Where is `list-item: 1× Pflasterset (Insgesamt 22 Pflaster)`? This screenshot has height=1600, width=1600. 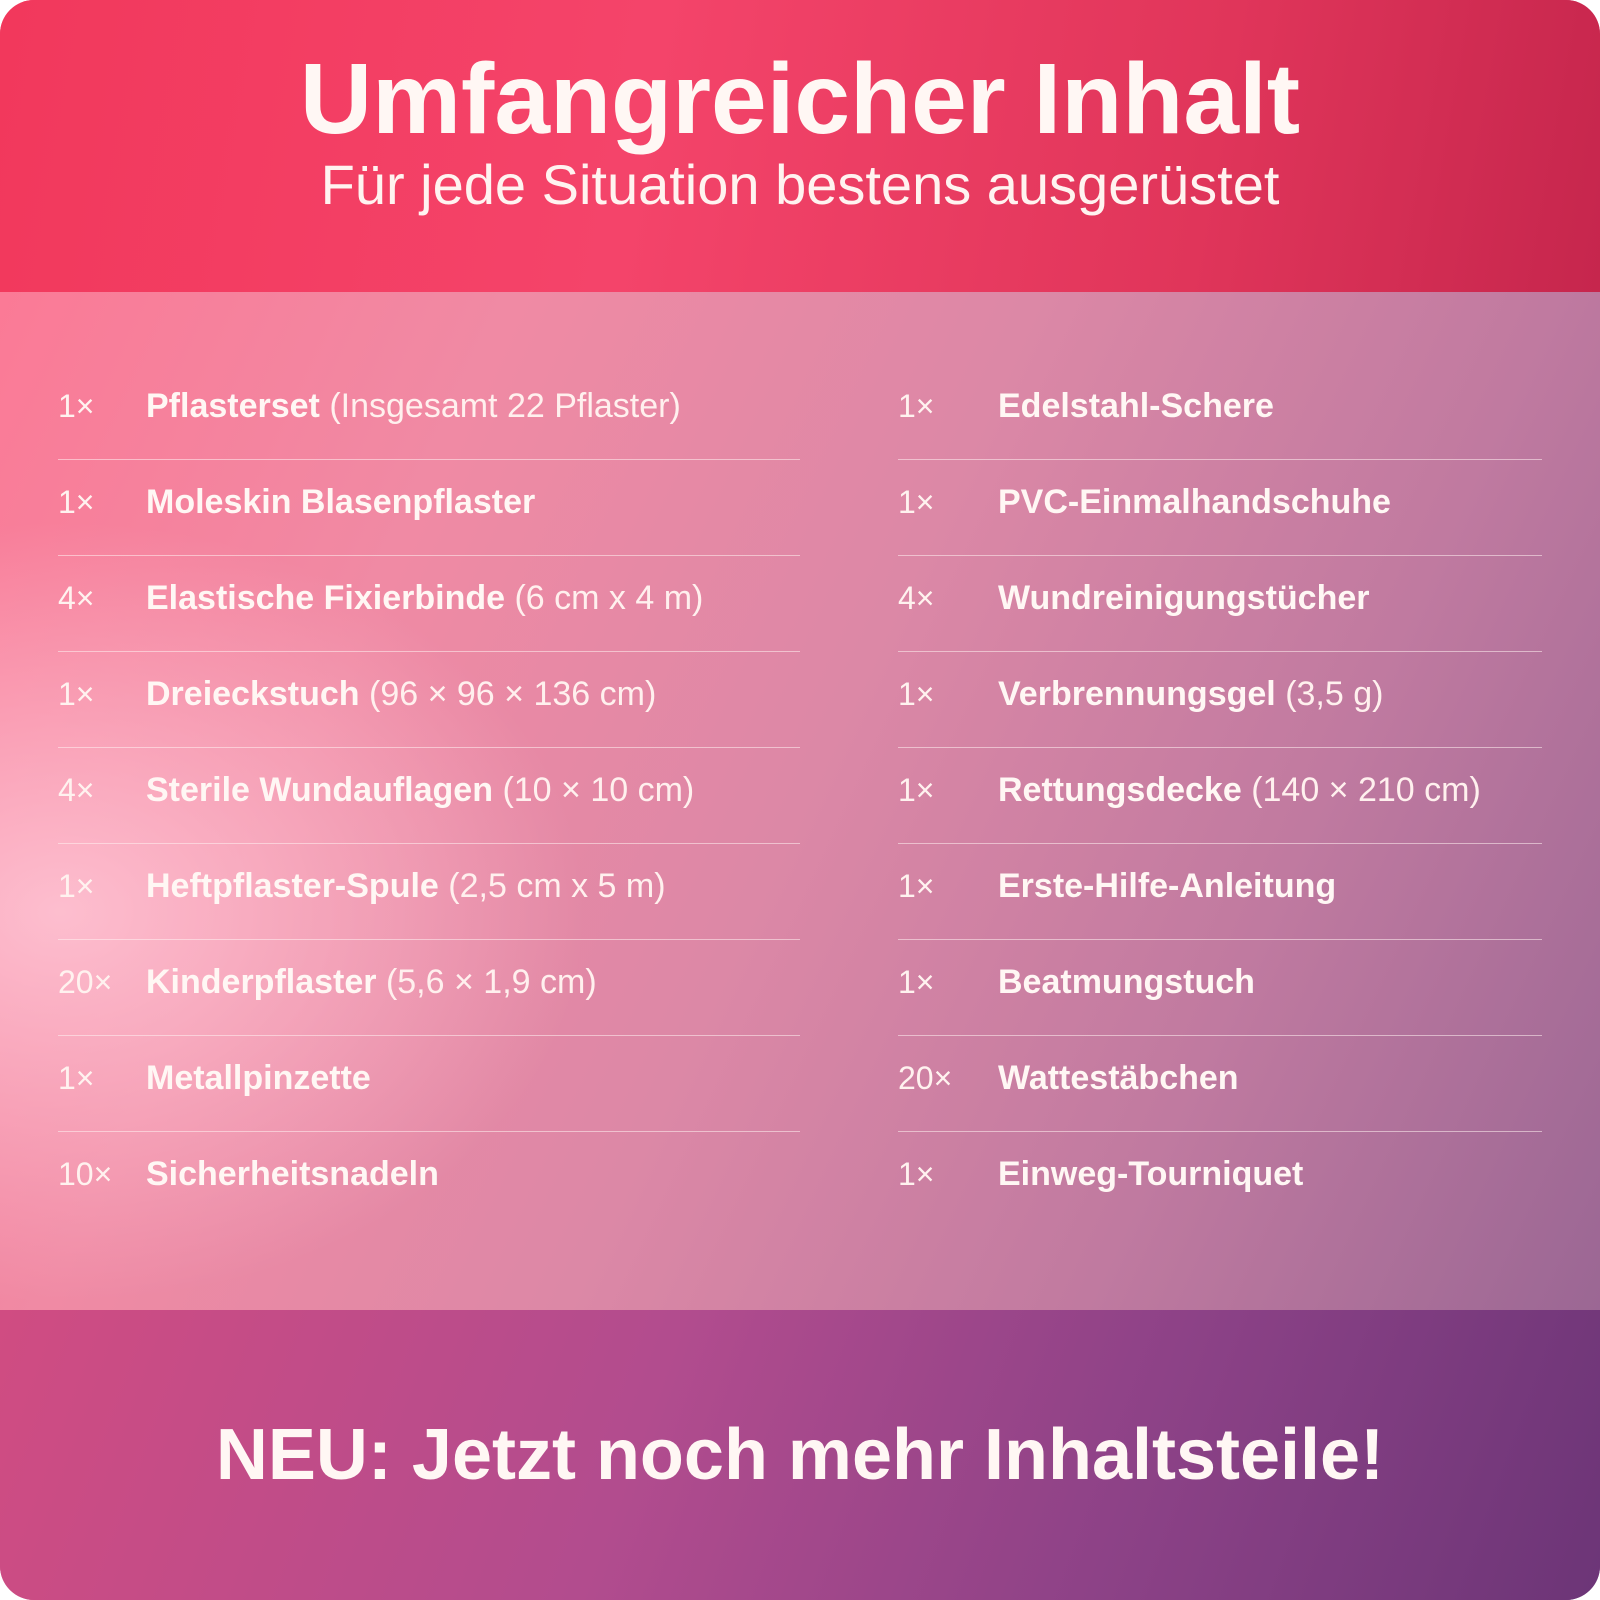
list-item: 1× Pflasterset (Insgesamt 22 Pflaster) is located at coordinates (429, 412).